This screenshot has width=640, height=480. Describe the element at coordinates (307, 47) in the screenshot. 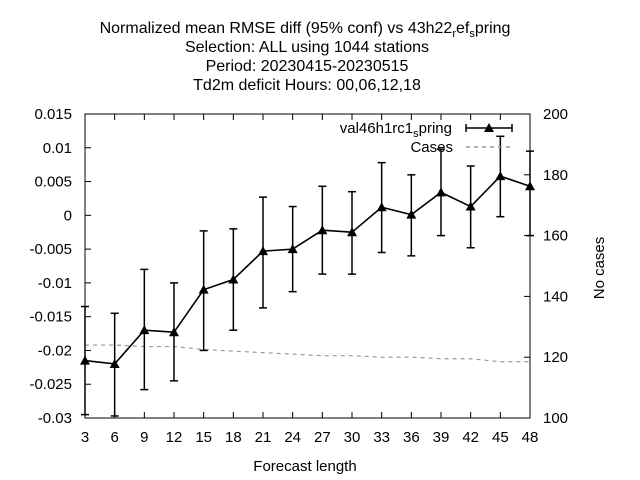

I see `title-line-2: Selection: ALL using 1044 stations` at that location.